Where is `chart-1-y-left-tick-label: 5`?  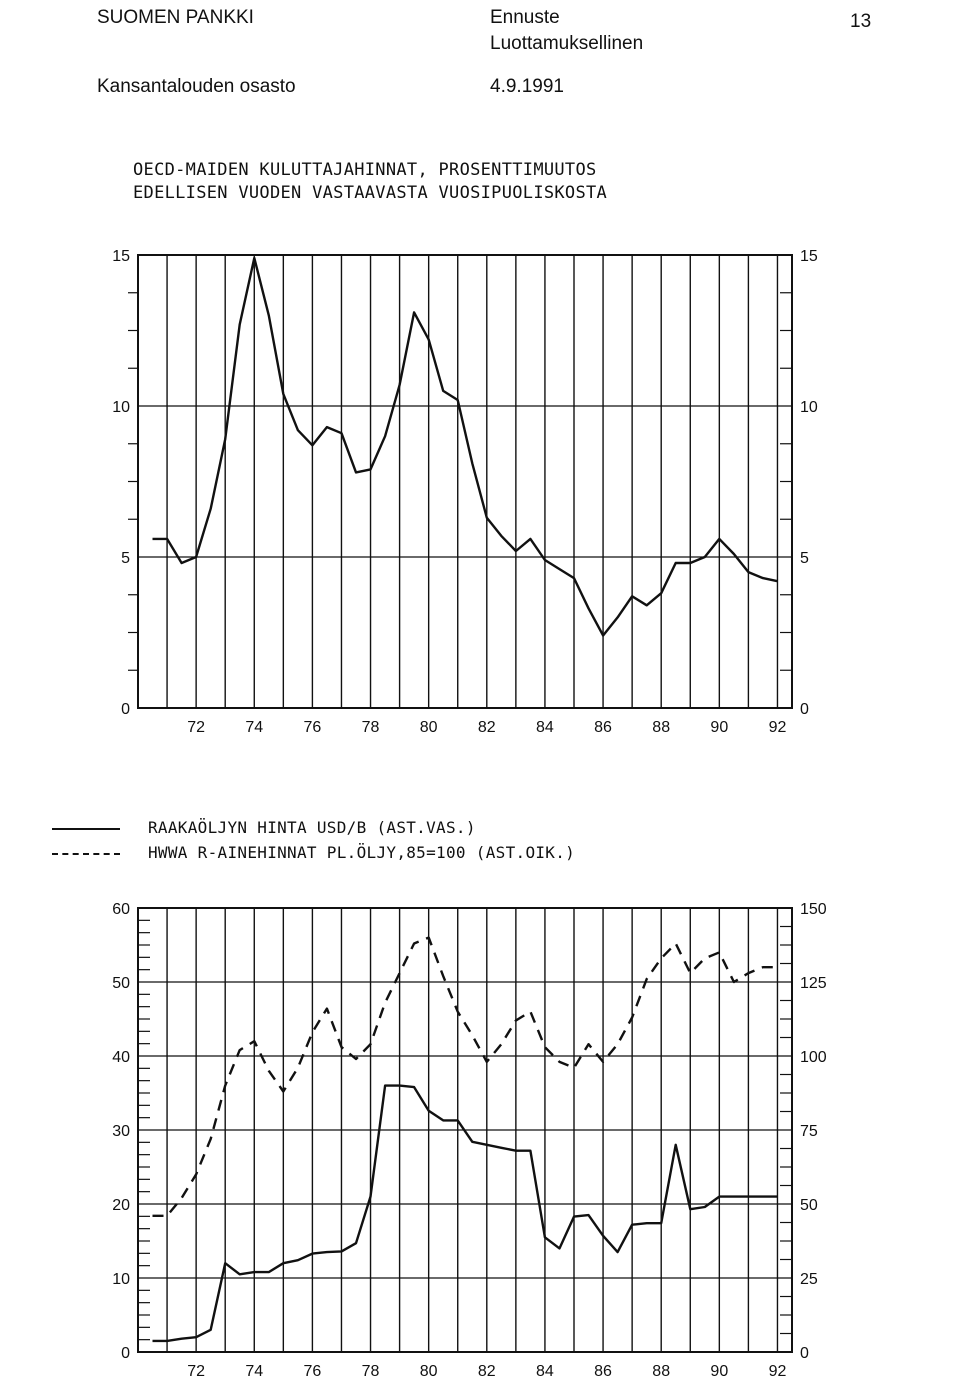
chart-1-y-left-tick-label: 5 is located at coordinates (125, 558).